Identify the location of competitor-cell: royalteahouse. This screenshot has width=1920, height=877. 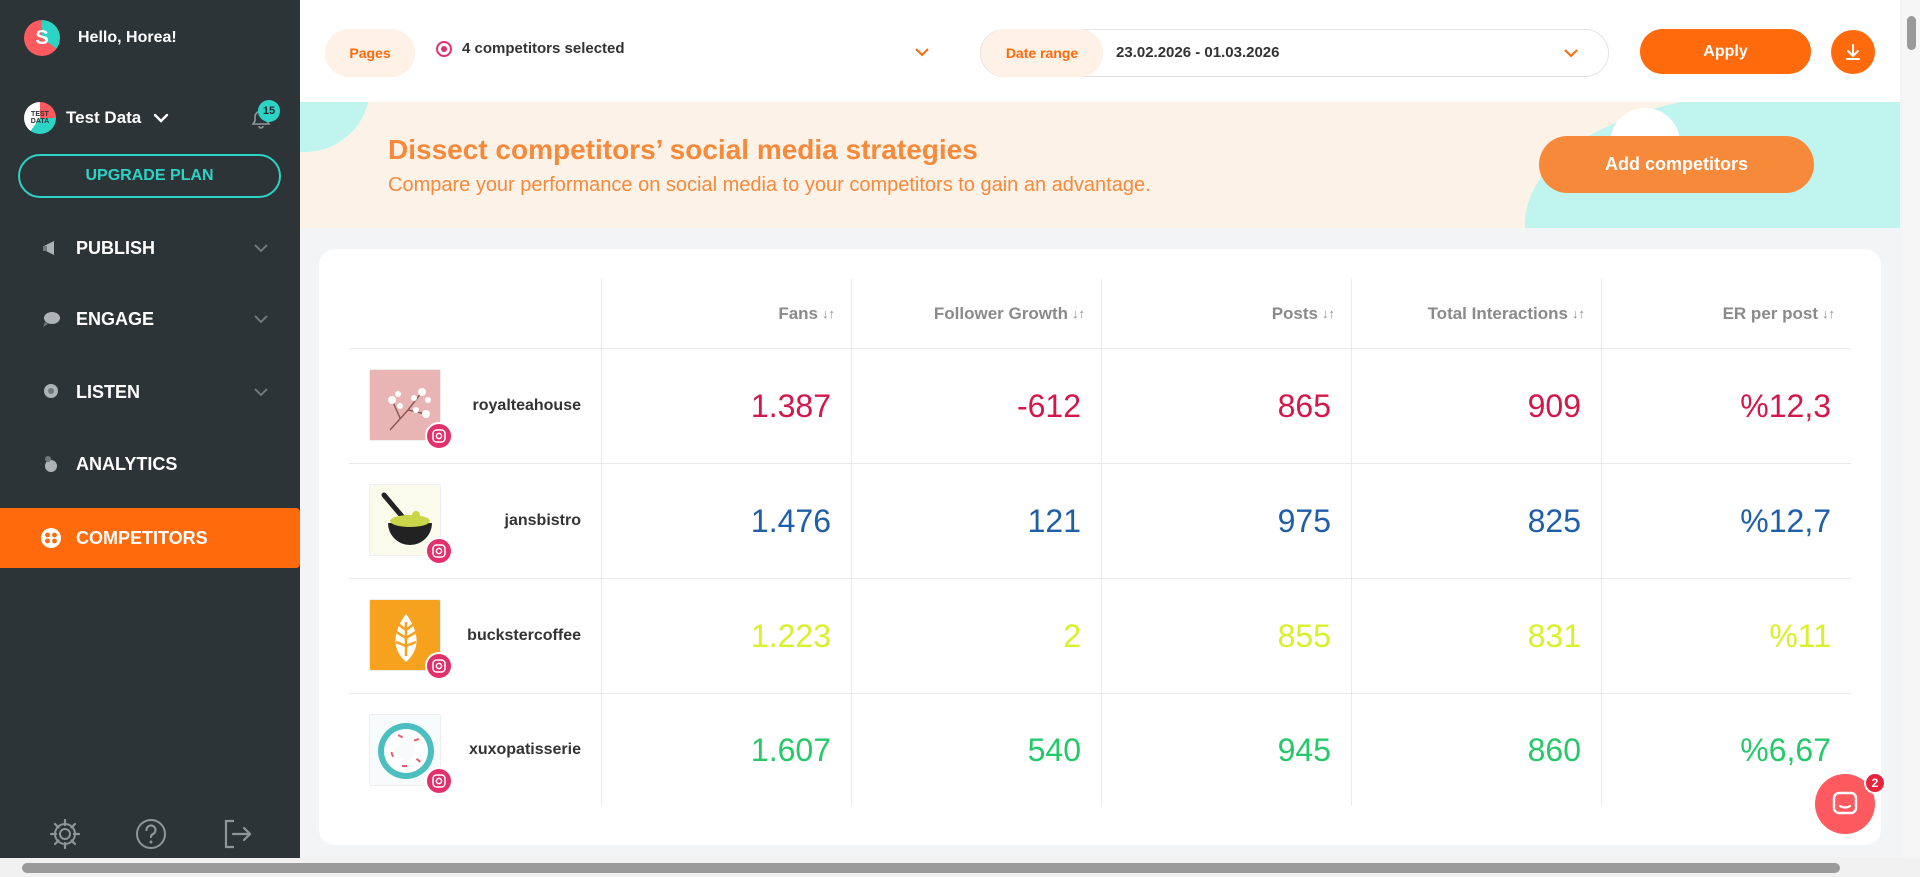
(475, 406).